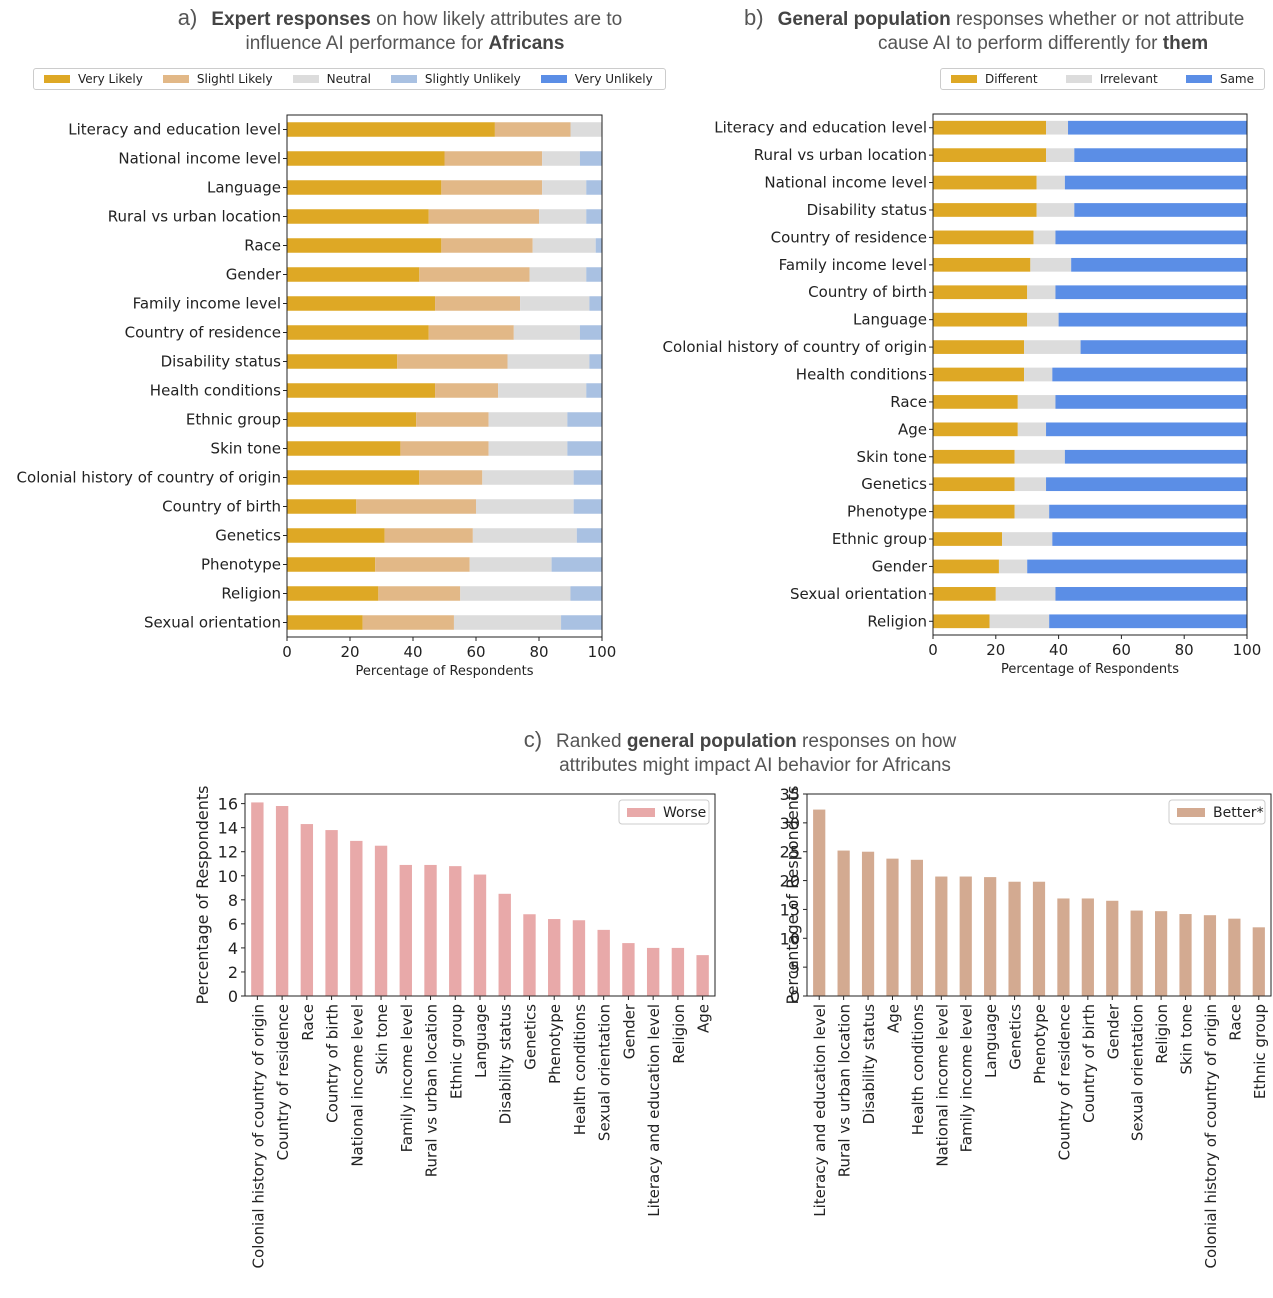 Image resolution: width=1273 pixels, height=1298 pixels. What do you see at coordinates (228, 852) in the screenshot?
I see `y-tick-label: 12` at bounding box center [228, 852].